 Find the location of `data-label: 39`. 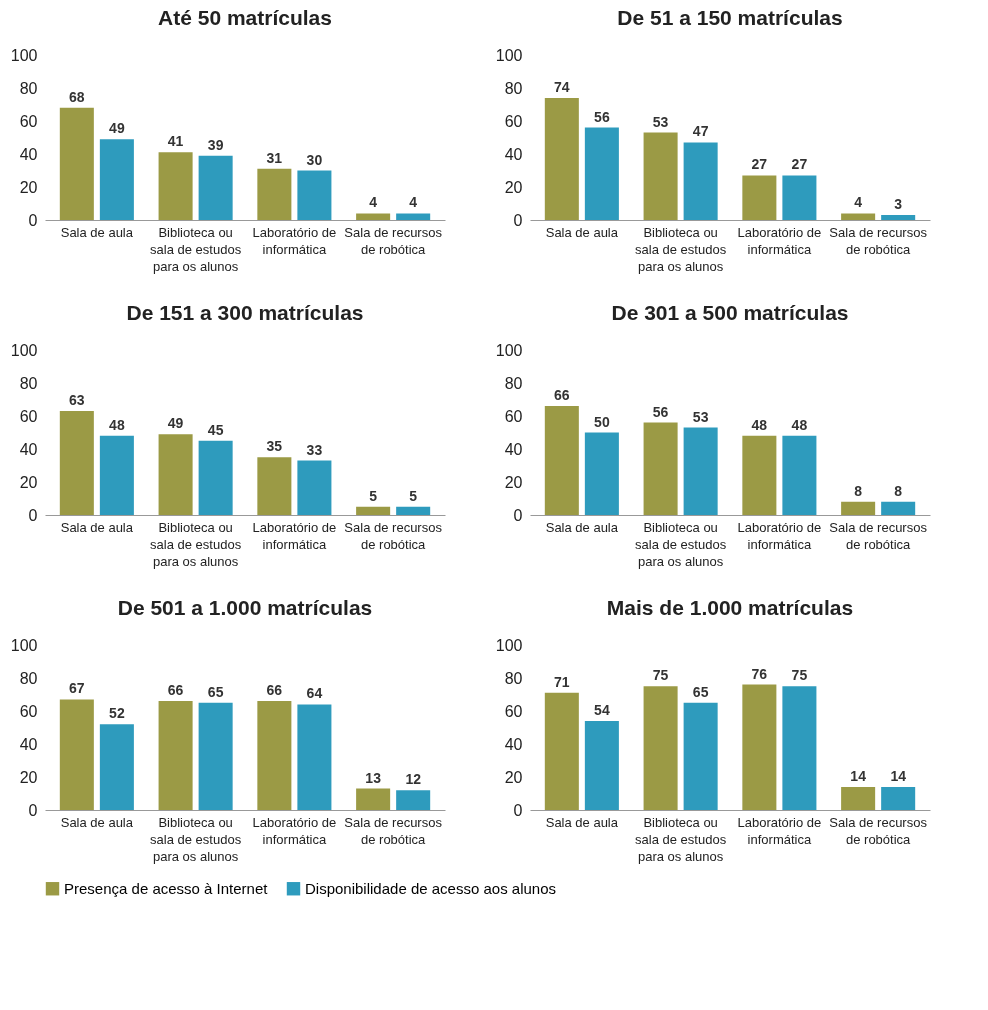

data-label: 39 is located at coordinates (215, 144).